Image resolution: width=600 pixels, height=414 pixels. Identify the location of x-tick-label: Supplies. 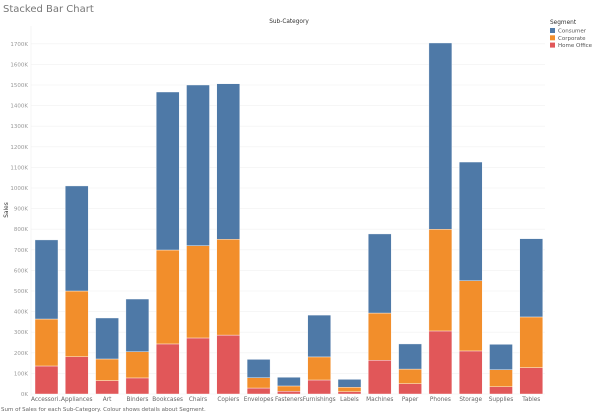
(501, 400).